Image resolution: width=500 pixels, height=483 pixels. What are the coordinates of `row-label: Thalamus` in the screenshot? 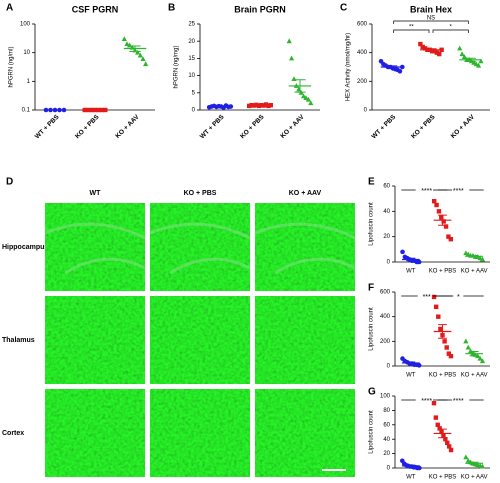 It's located at (18, 340).